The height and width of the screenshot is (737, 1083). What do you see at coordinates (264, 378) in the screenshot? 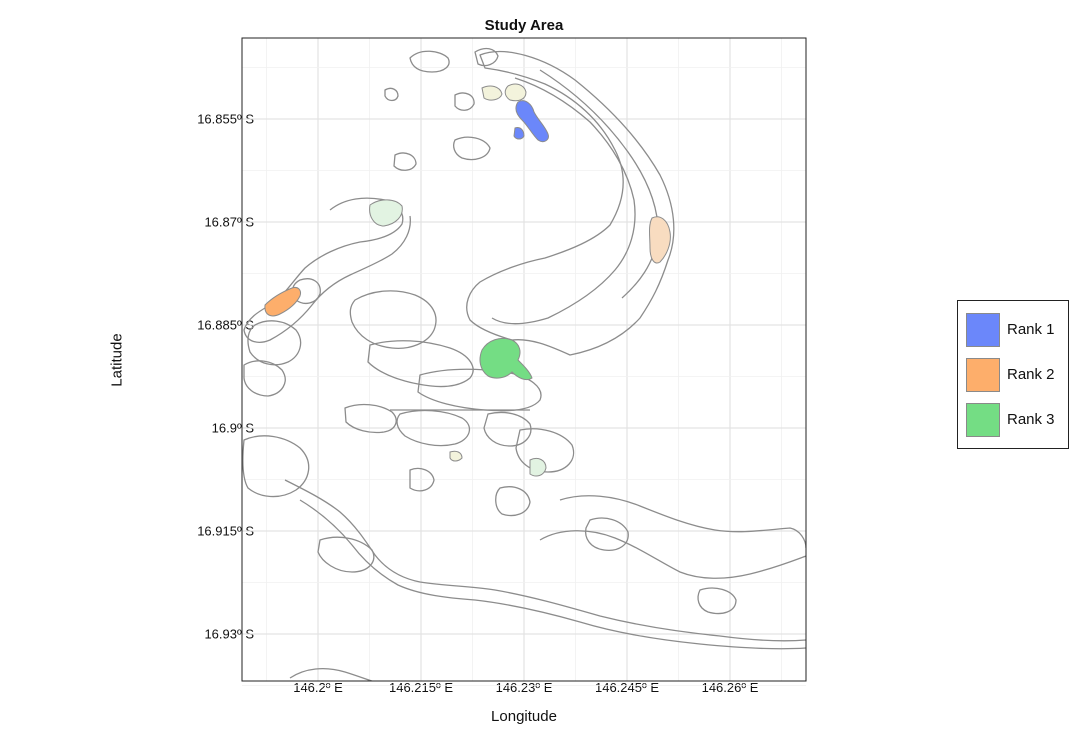
I see `reef-west-lower` at bounding box center [264, 378].